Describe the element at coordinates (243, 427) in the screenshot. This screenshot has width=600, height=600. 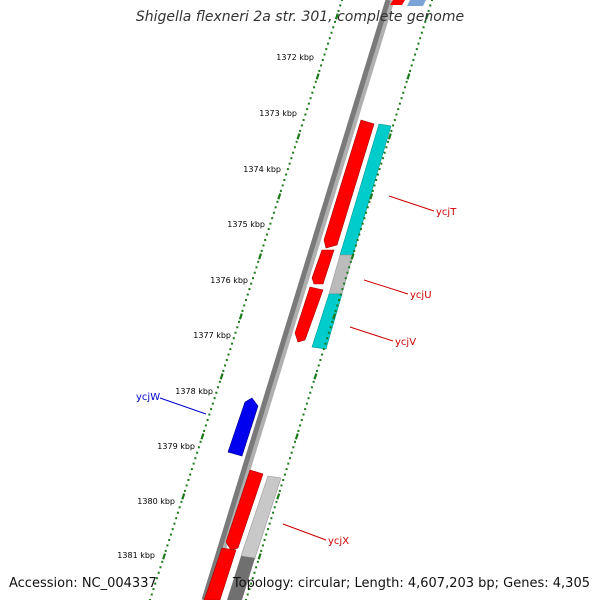
I see `feature-ycjW` at that location.